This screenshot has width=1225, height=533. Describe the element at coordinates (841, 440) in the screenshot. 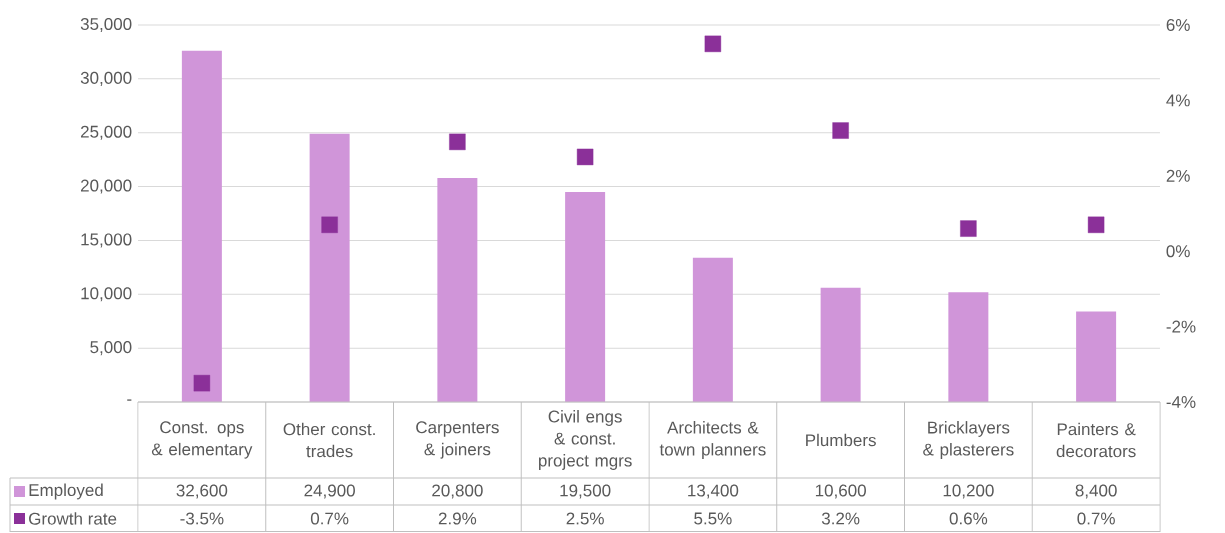

I see `x-tick-label: Plumbers` at that location.